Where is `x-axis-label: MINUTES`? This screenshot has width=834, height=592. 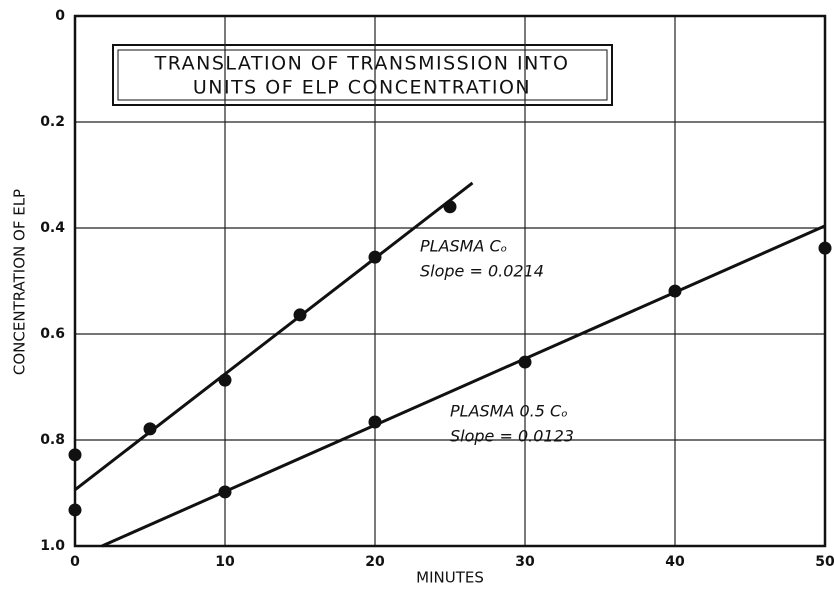
x-axis-label: MINUTES is located at coordinates (450, 578).